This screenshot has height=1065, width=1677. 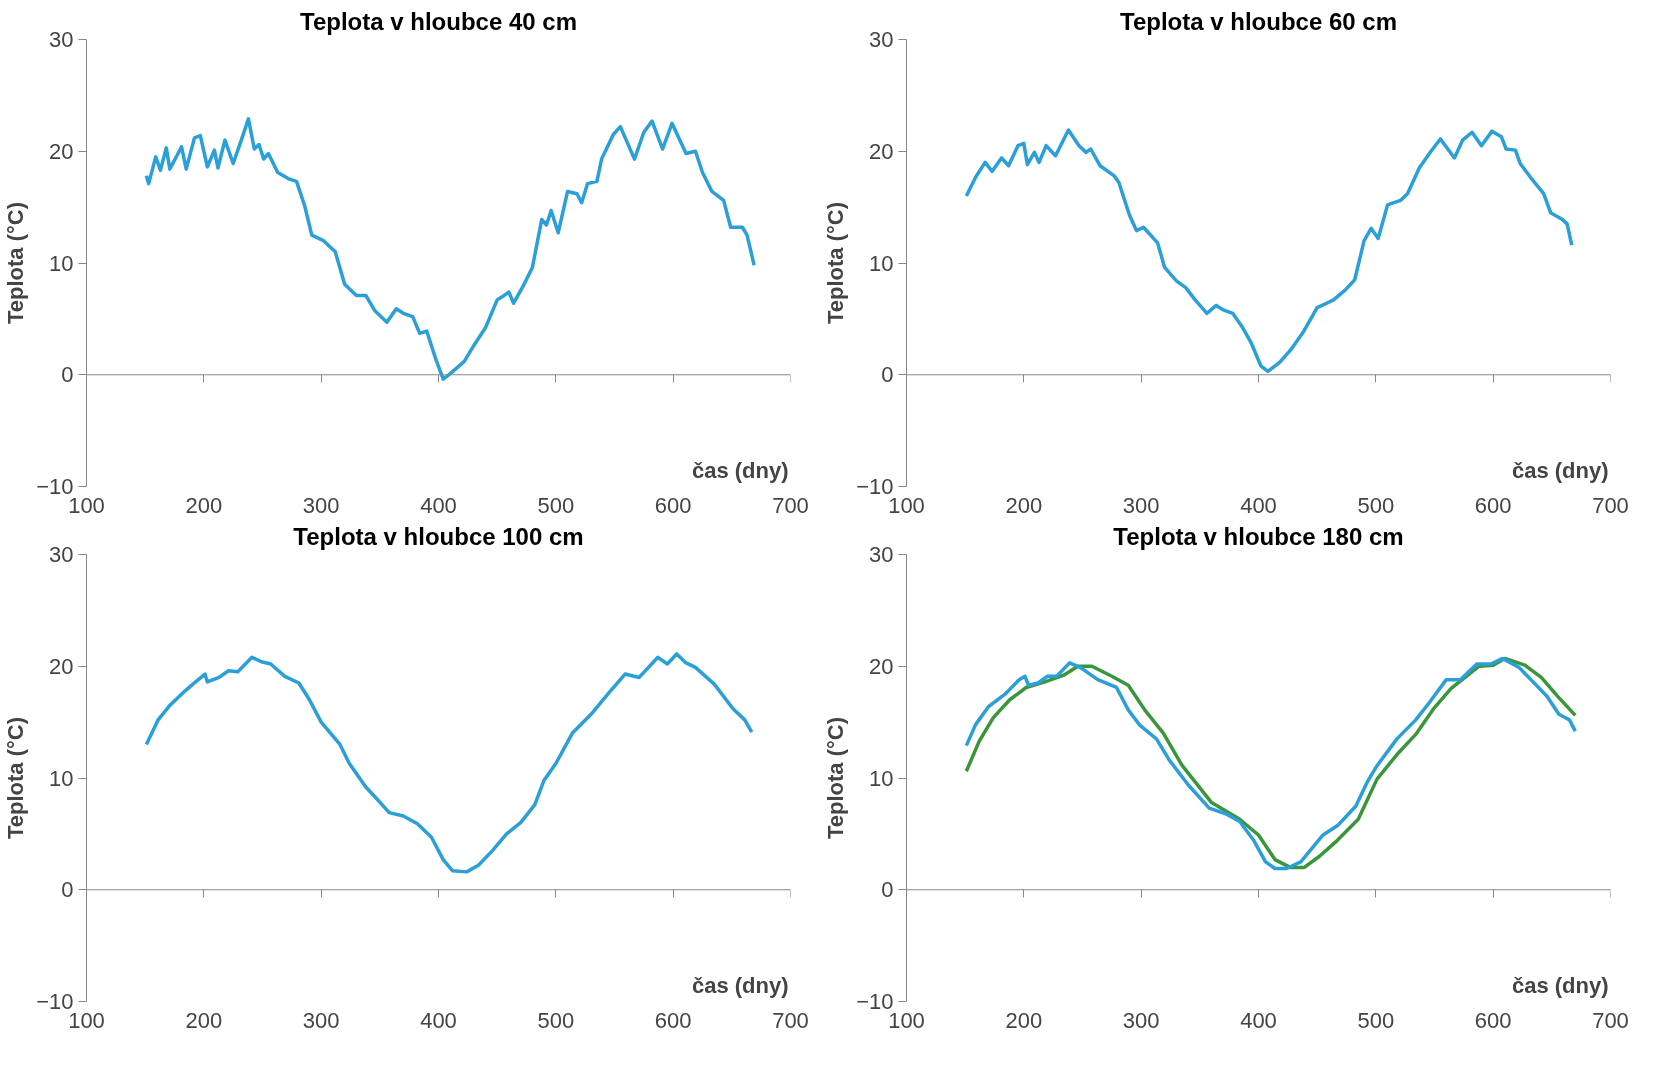 What do you see at coordinates (1258, 536) in the screenshot?
I see `chart-title: Teplota v hloubce 180 cm` at bounding box center [1258, 536].